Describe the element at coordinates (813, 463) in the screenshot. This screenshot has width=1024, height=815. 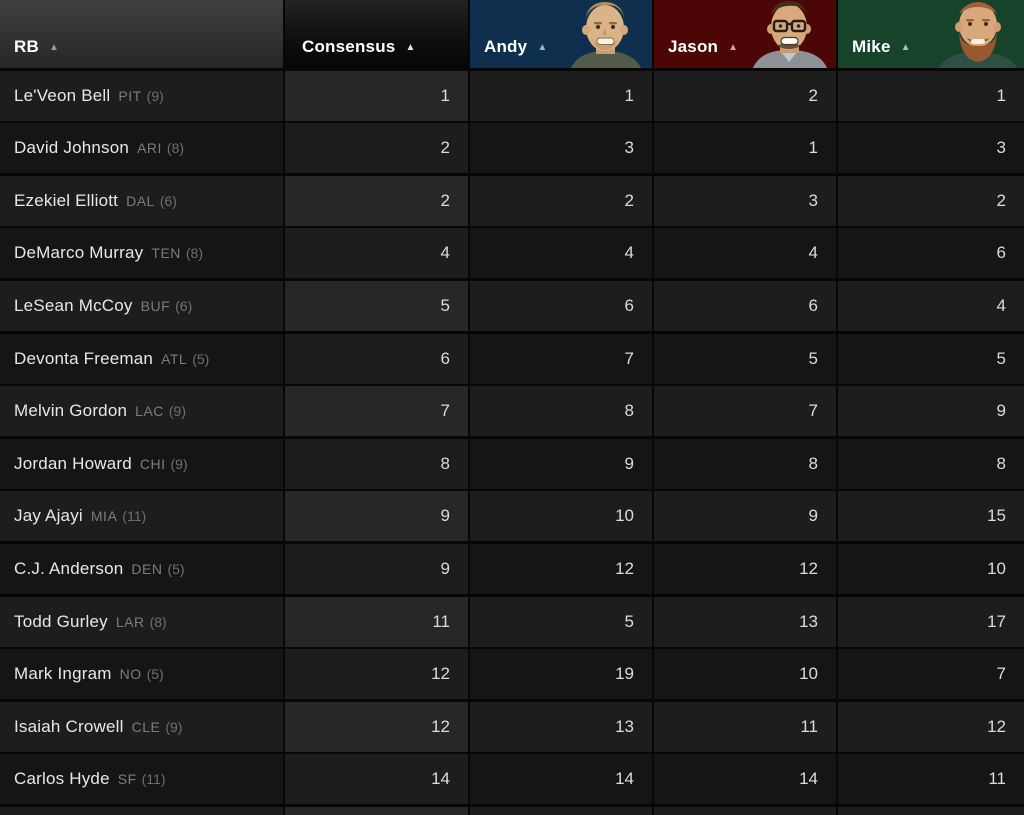
I see `jason-rank: 8` at that location.